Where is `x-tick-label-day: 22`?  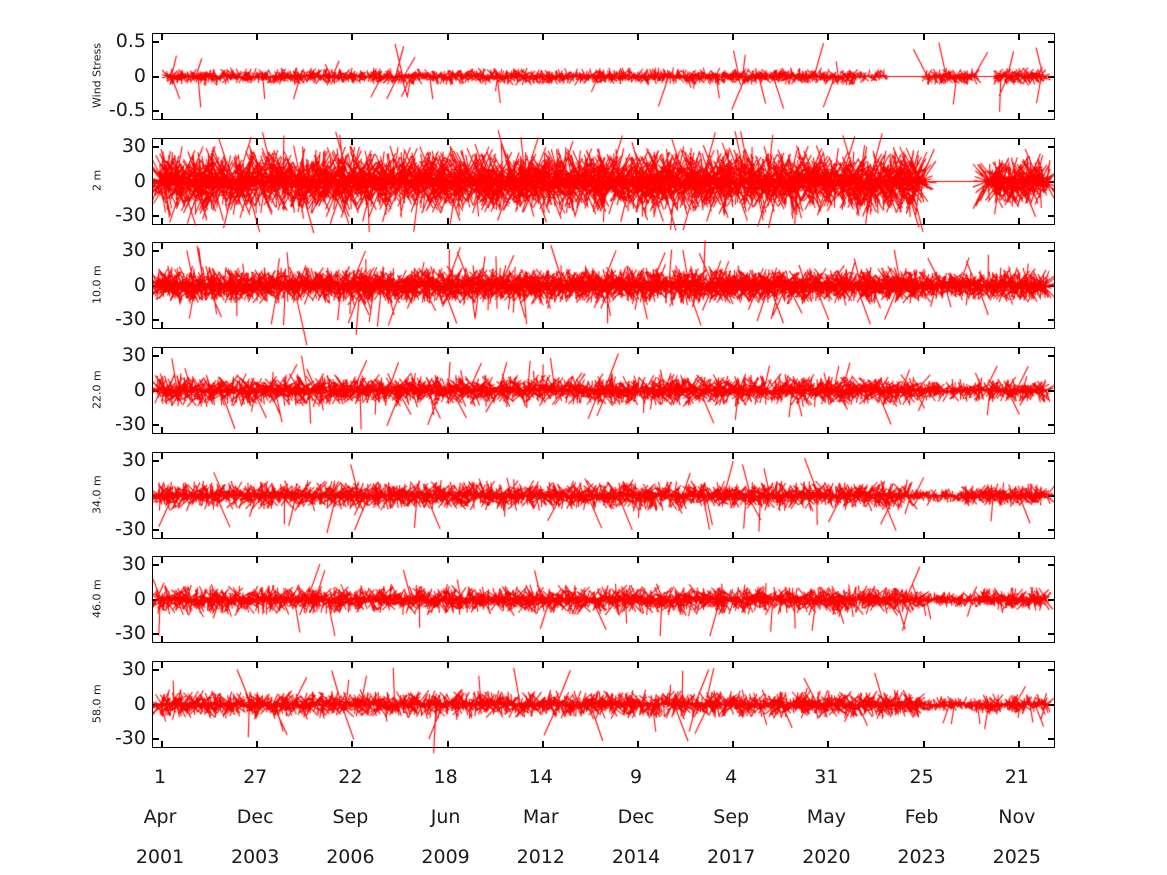 x-tick-label-day: 22 is located at coordinates (350, 777).